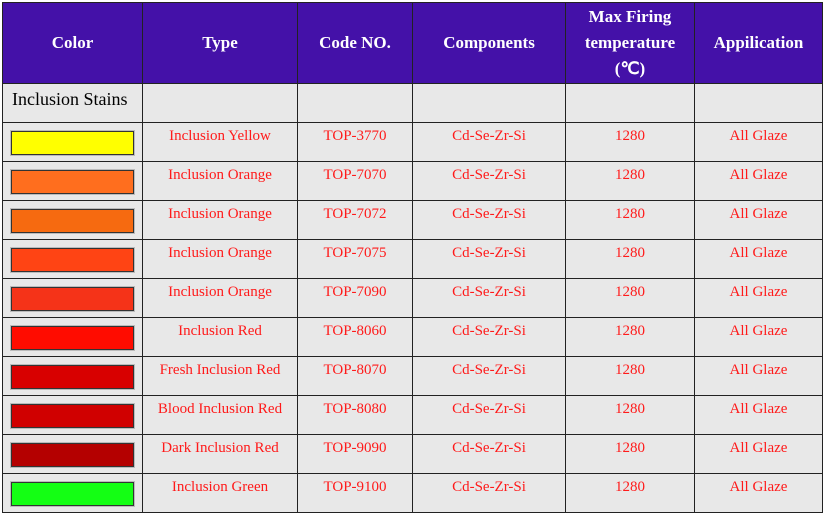 The image size is (824, 528). What do you see at coordinates (220, 454) in the screenshot?
I see `type-cell: Dark Inclusion Red` at bounding box center [220, 454].